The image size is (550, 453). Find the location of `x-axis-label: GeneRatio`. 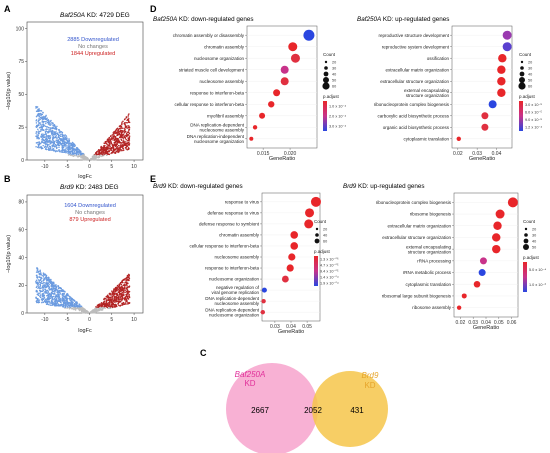

x-axis-label: GeneRatio is located at coordinates (482, 159).